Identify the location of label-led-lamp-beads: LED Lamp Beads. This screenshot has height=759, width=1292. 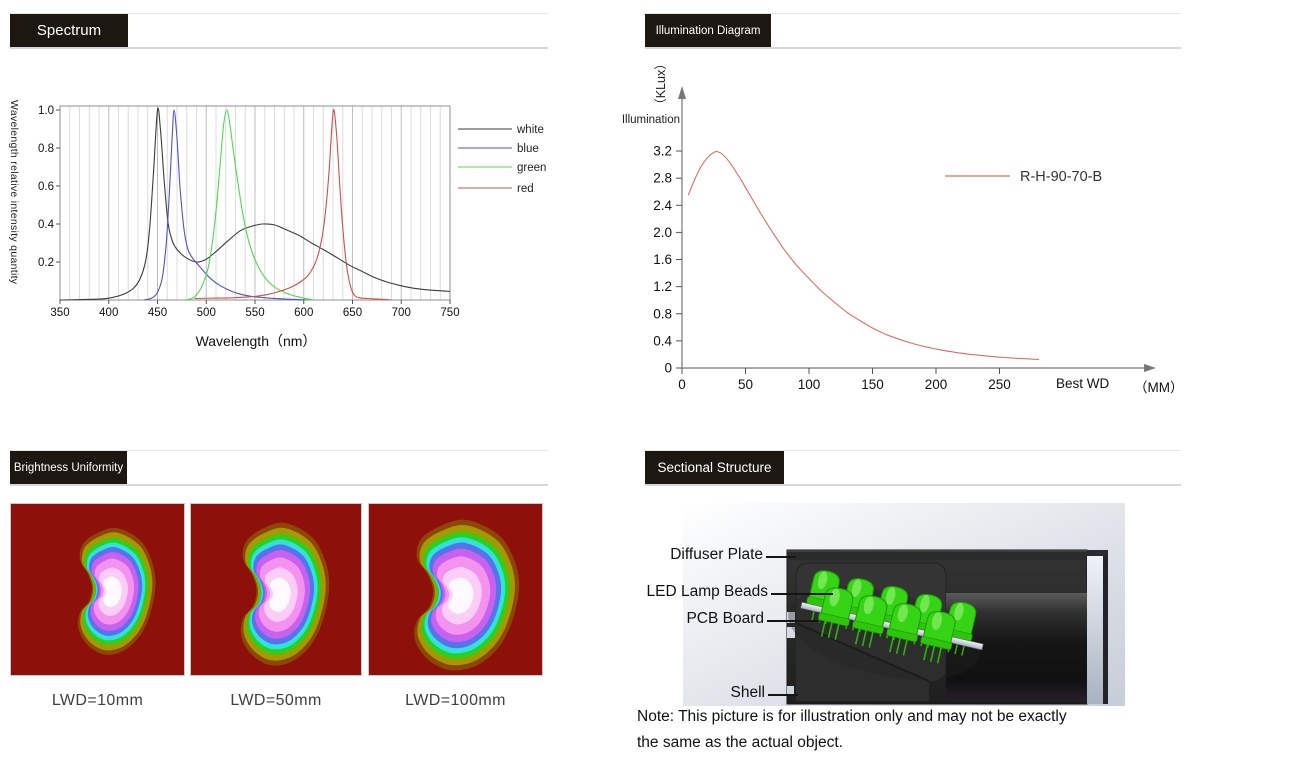
(707, 591).